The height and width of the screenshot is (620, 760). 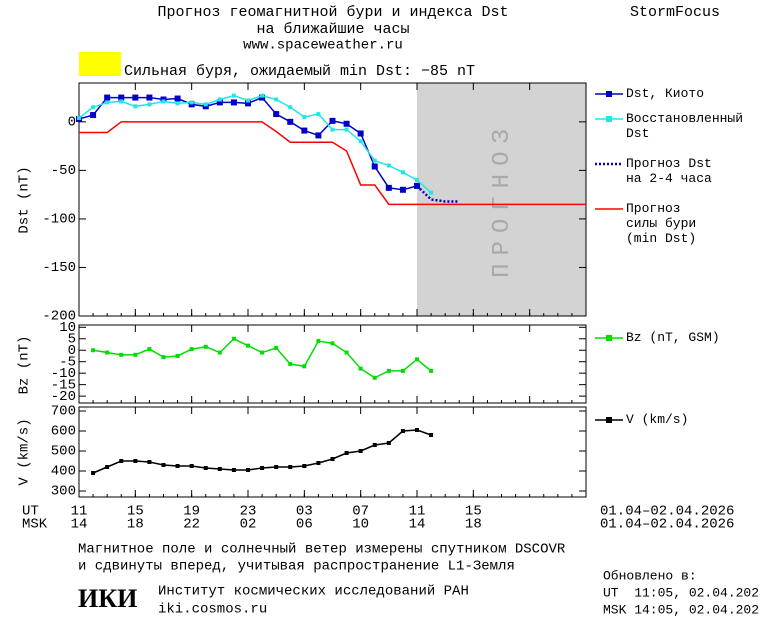 What do you see at coordinates (25, 451) in the screenshot?
I see `y-axis-label: V (km/s)` at bounding box center [25, 451].